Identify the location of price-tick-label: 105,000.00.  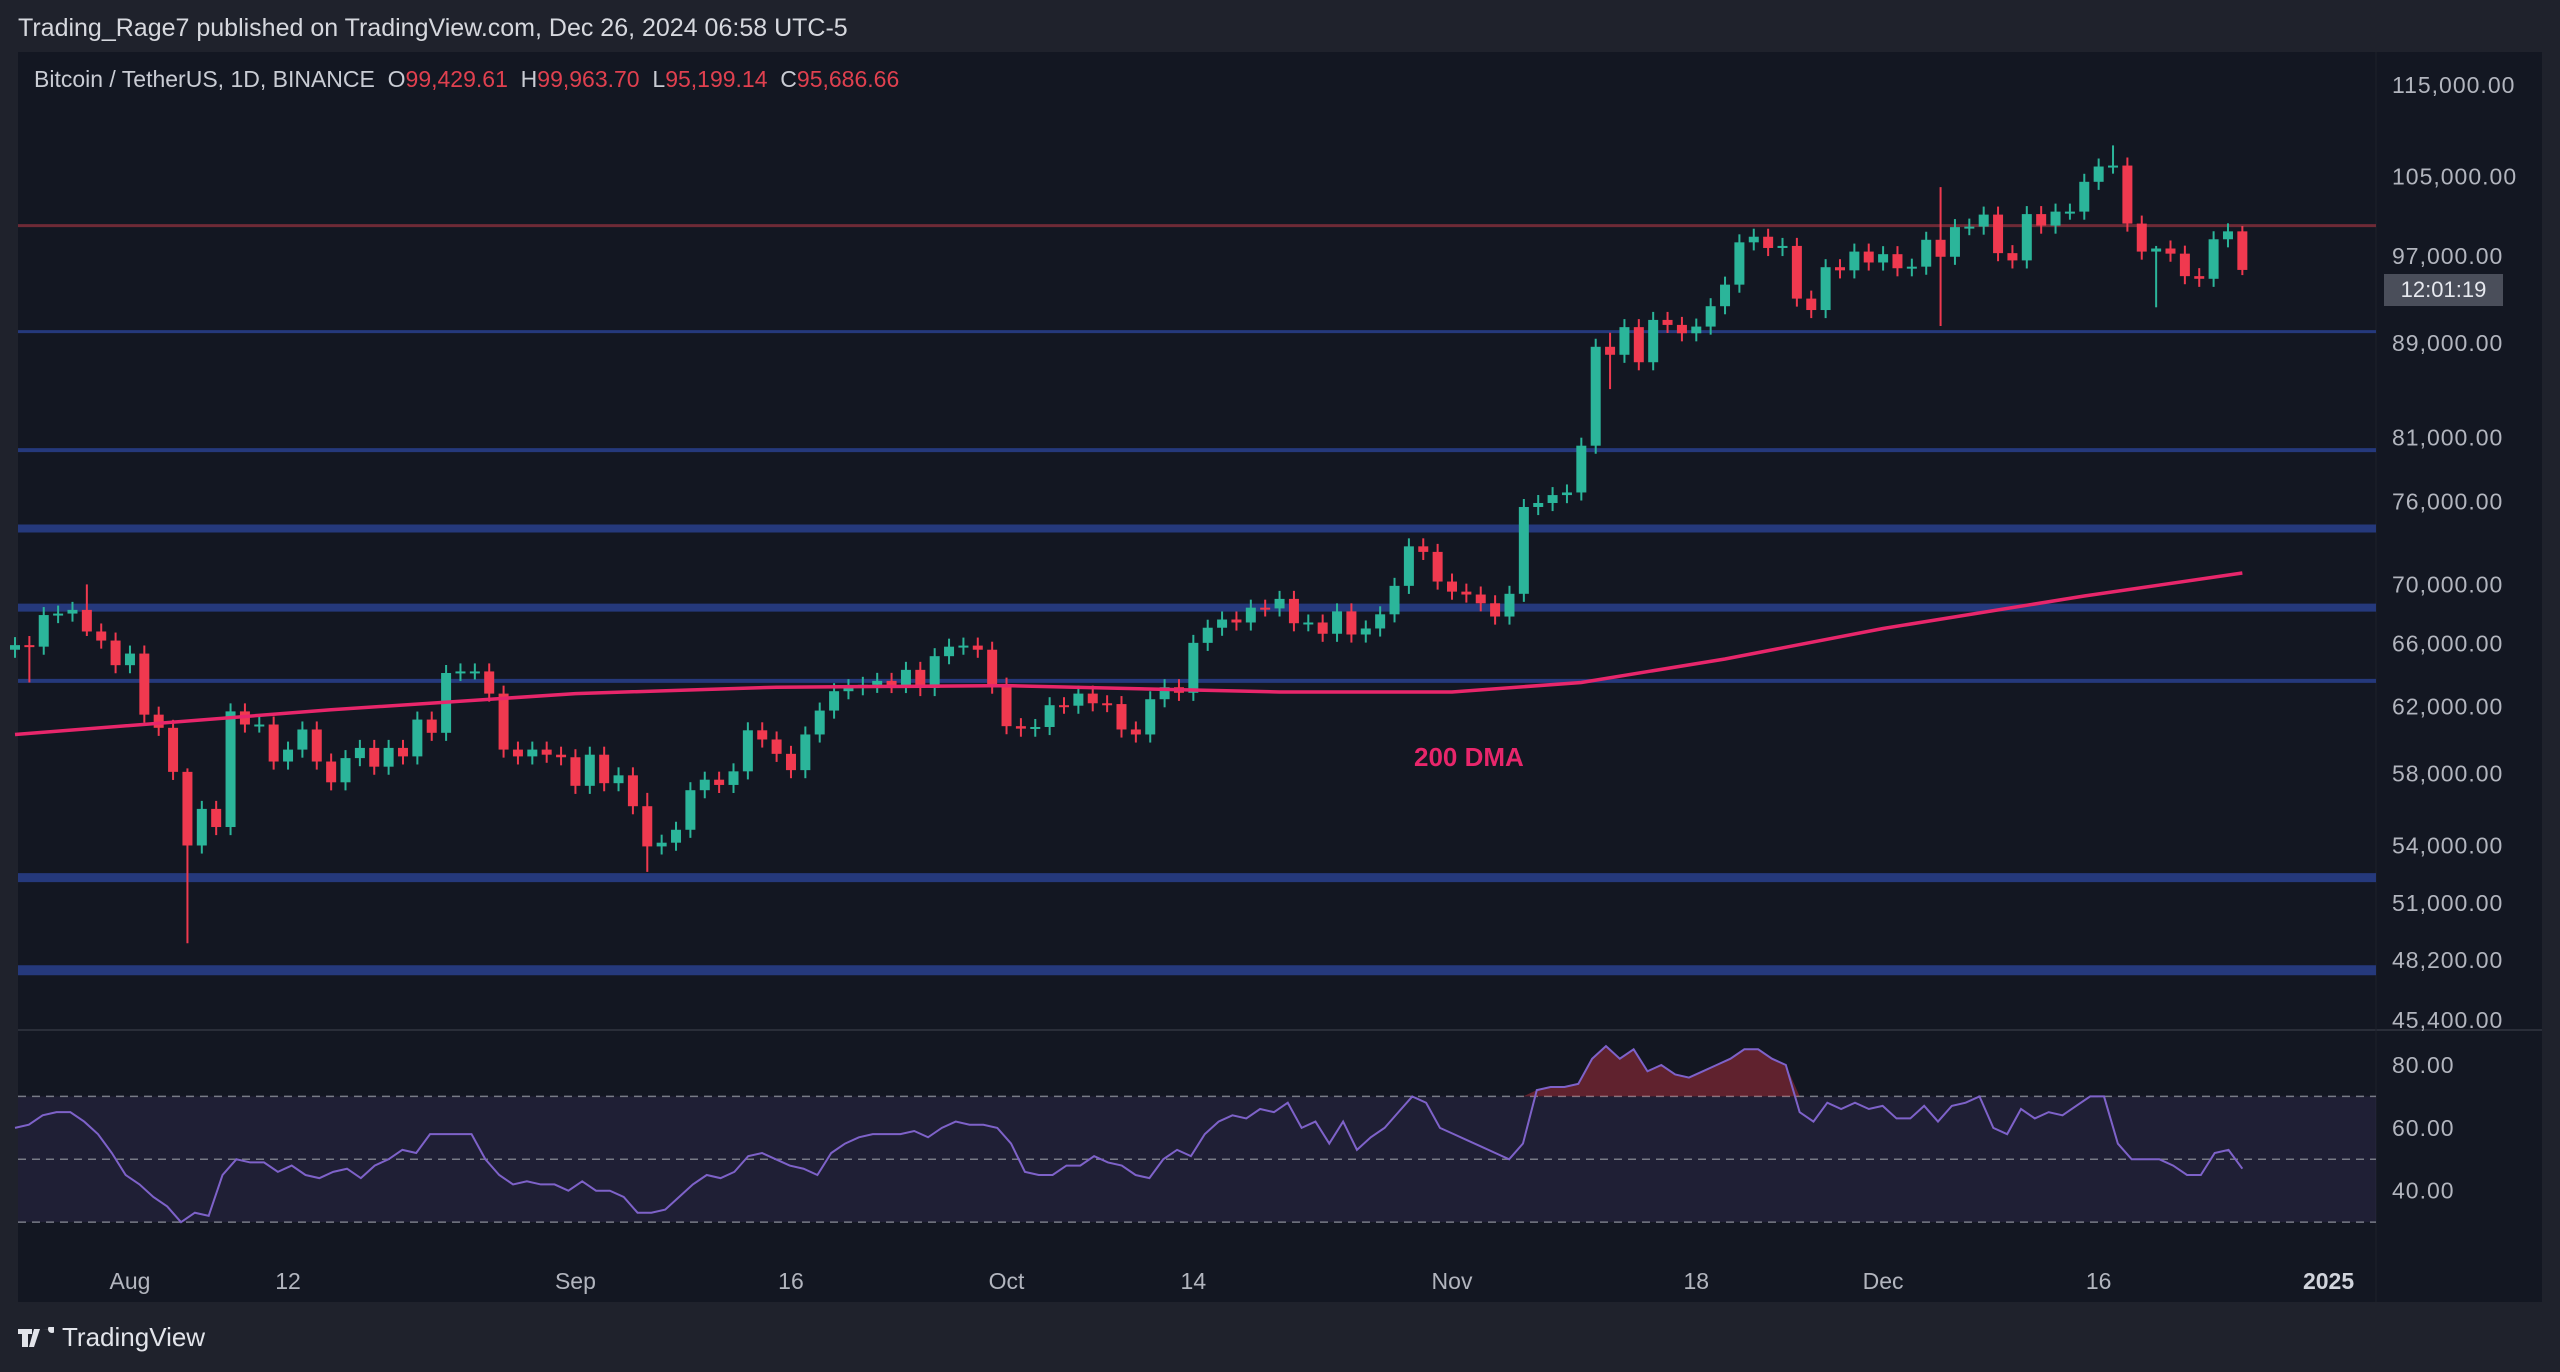
(2454, 177).